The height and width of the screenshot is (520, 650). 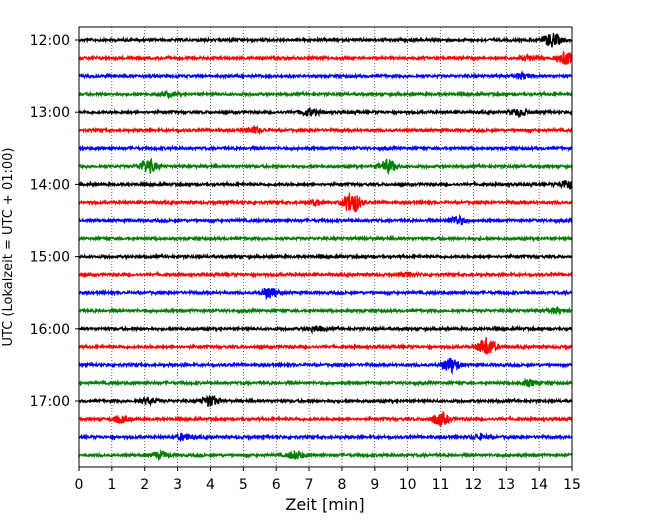 I want to click on x-tick-label: 6, so click(x=276, y=485).